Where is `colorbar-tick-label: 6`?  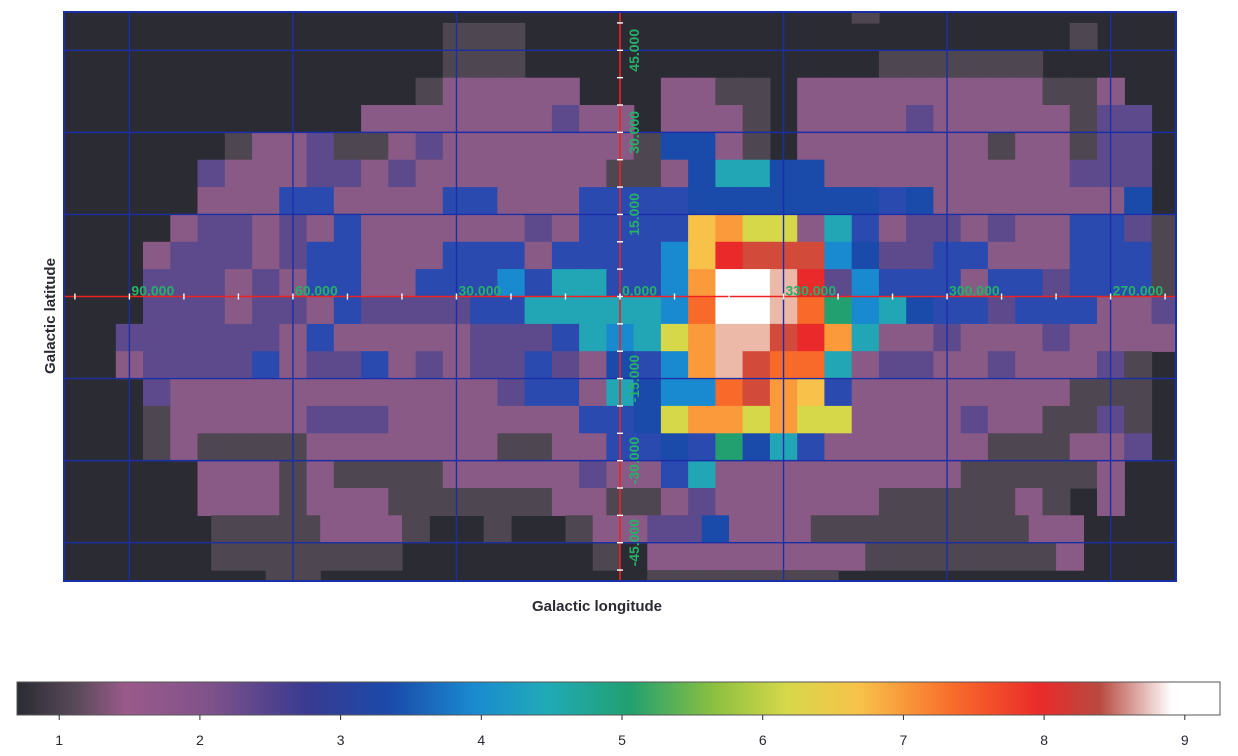 colorbar-tick-label: 6 is located at coordinates (763, 740).